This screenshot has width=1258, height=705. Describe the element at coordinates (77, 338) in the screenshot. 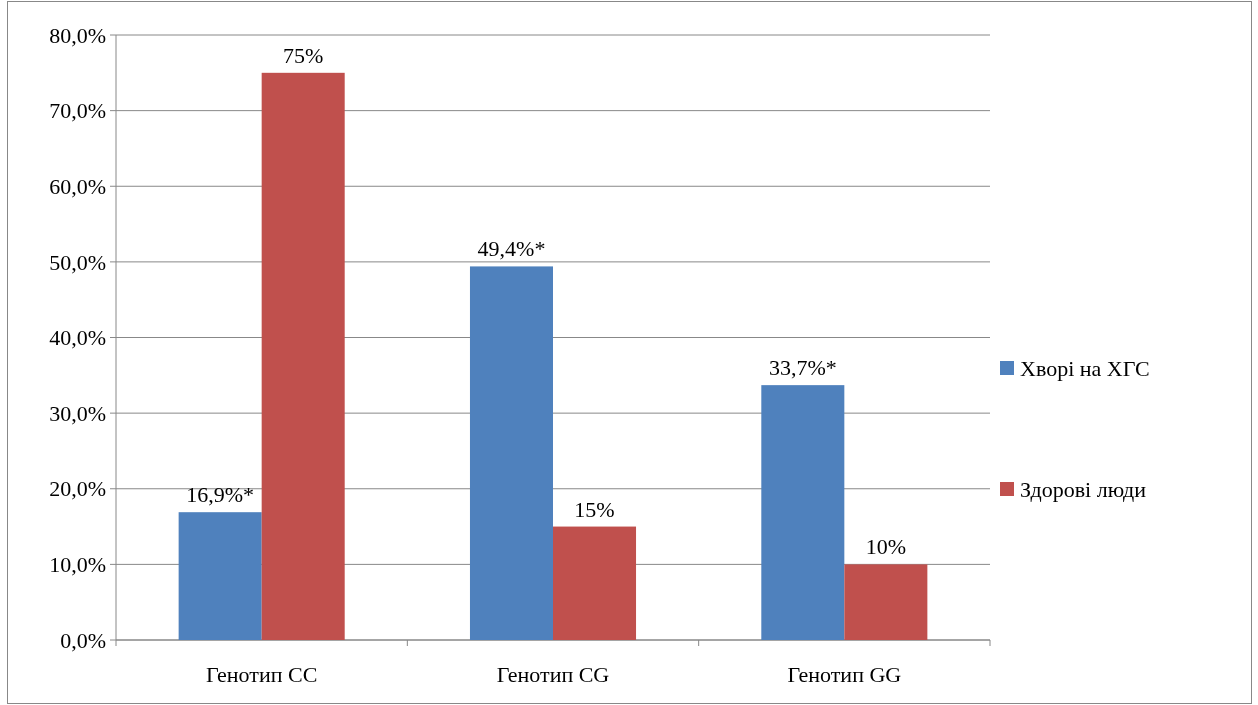

I see `y-tick-label: 40,0%` at that location.